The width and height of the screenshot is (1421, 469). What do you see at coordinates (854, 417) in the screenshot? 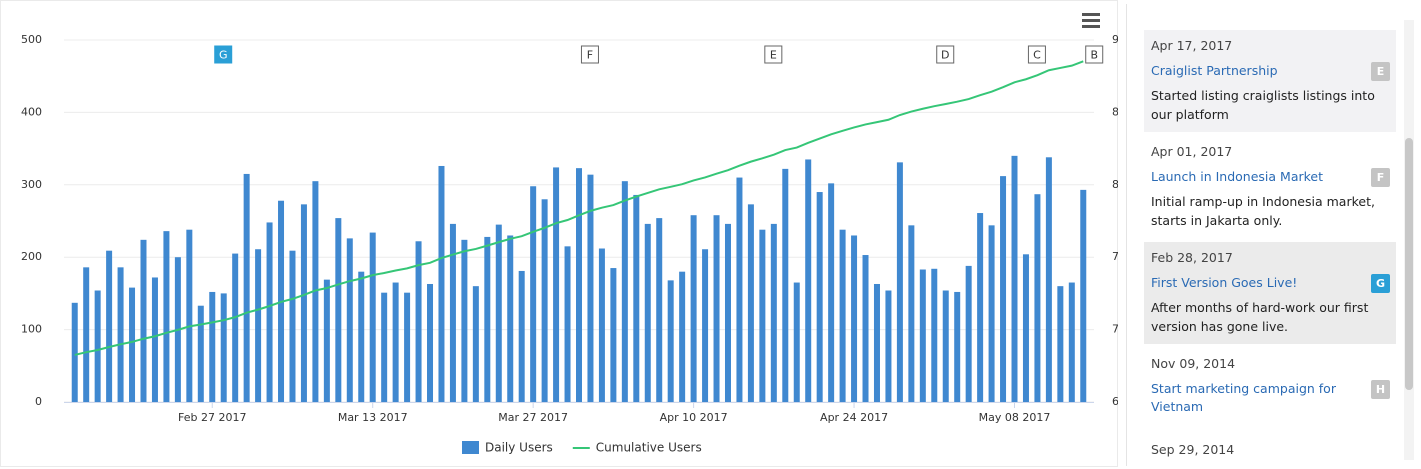
I see `x-tick-label: Apr 24 2017` at bounding box center [854, 417].